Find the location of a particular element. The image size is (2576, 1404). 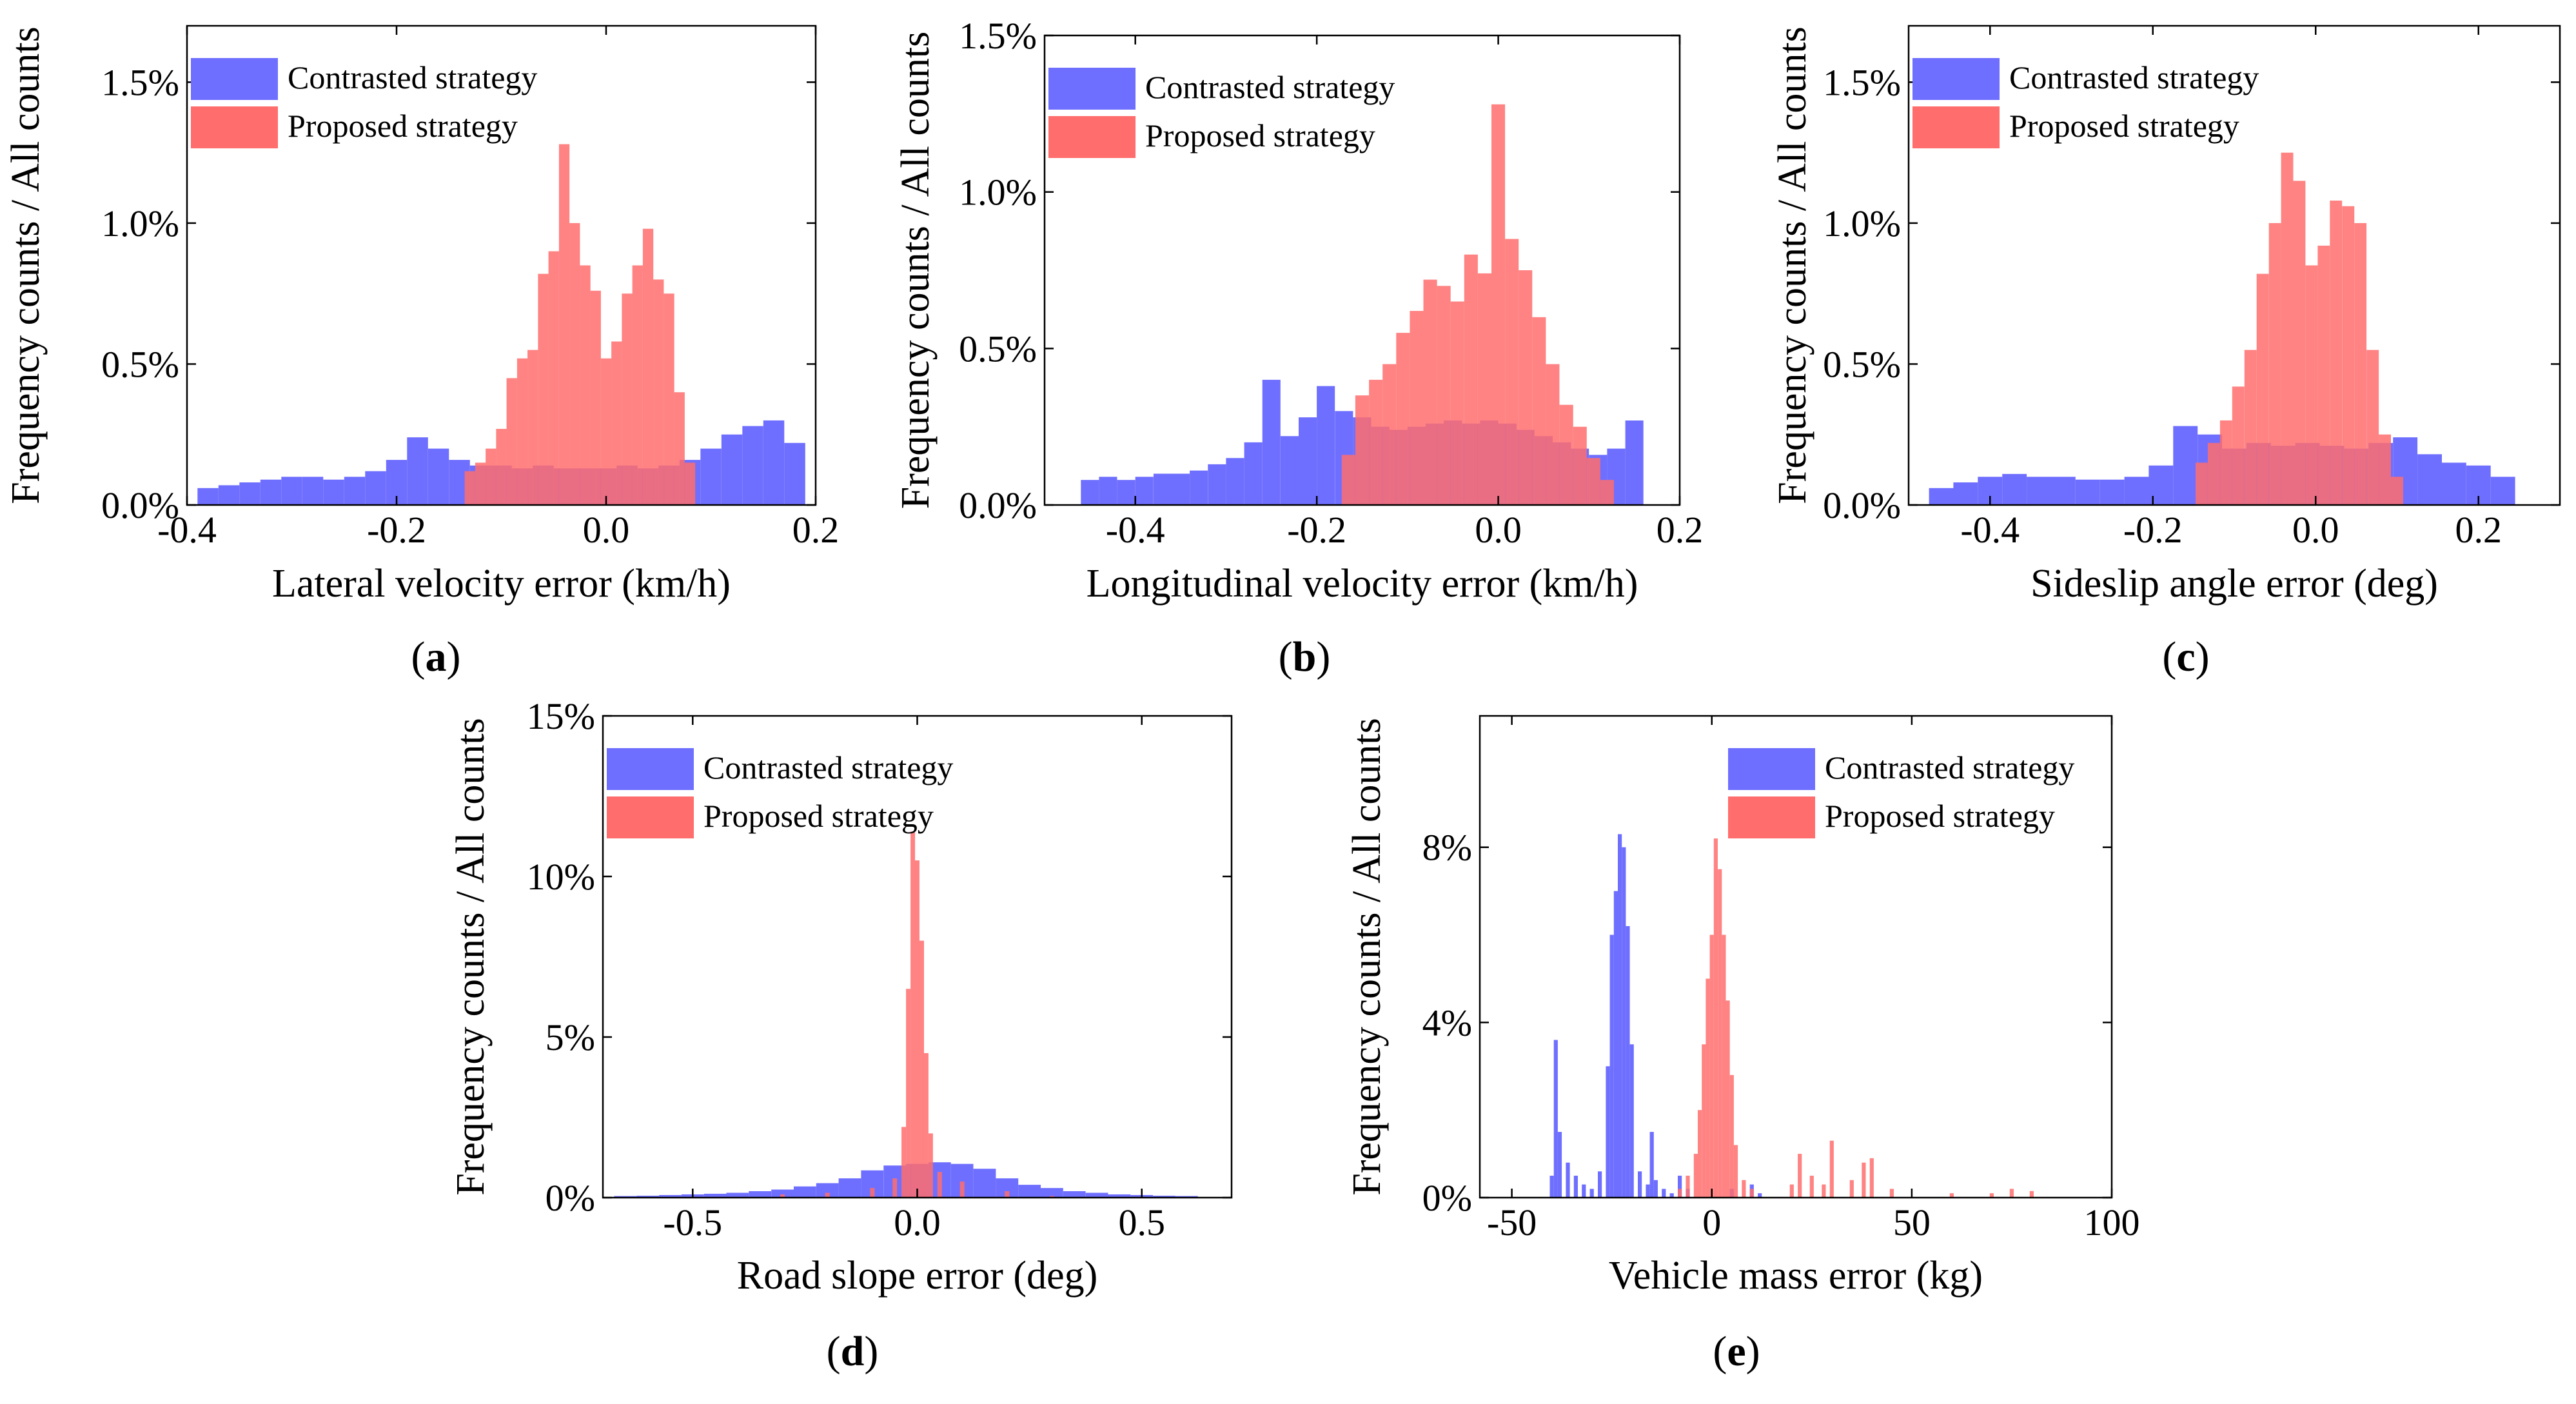

legend: Contrasted strategy Proposed strategy is located at coordinates (2085, 103).